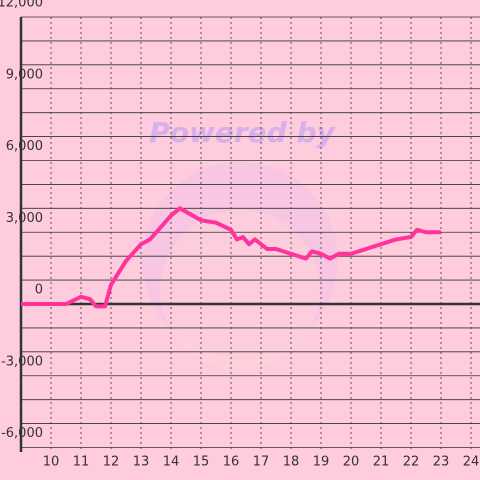 The image size is (480, 480). I want to click on watermark-logo, so click(240, 290).